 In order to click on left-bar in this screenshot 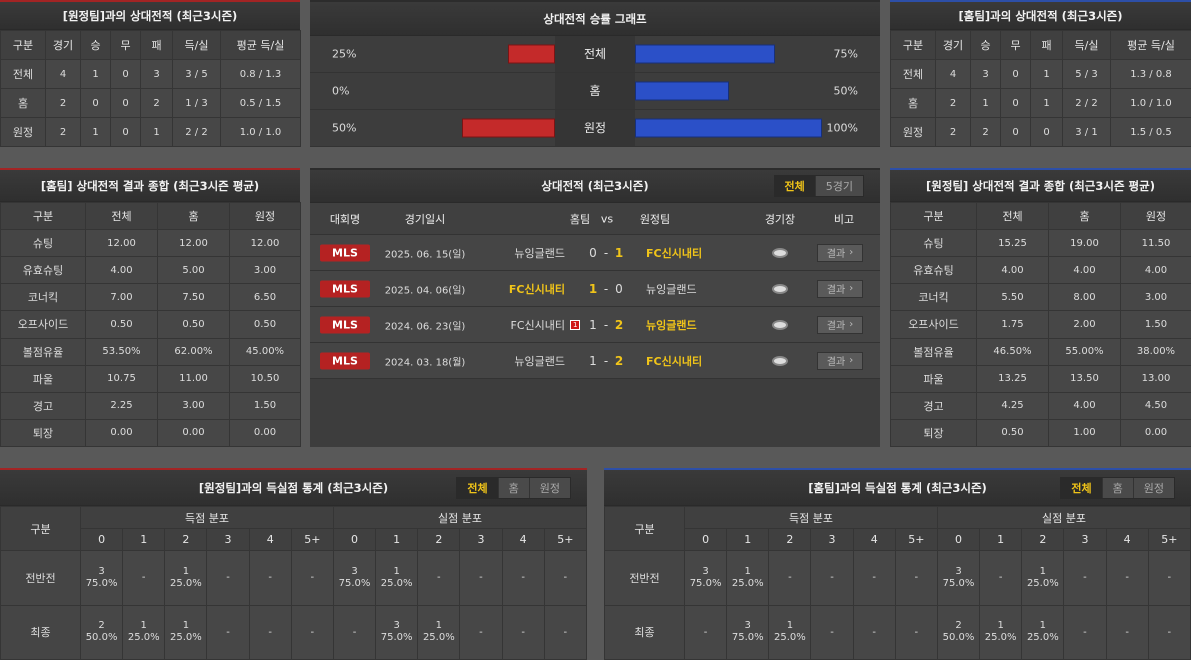, I will do `click(508, 128)`.